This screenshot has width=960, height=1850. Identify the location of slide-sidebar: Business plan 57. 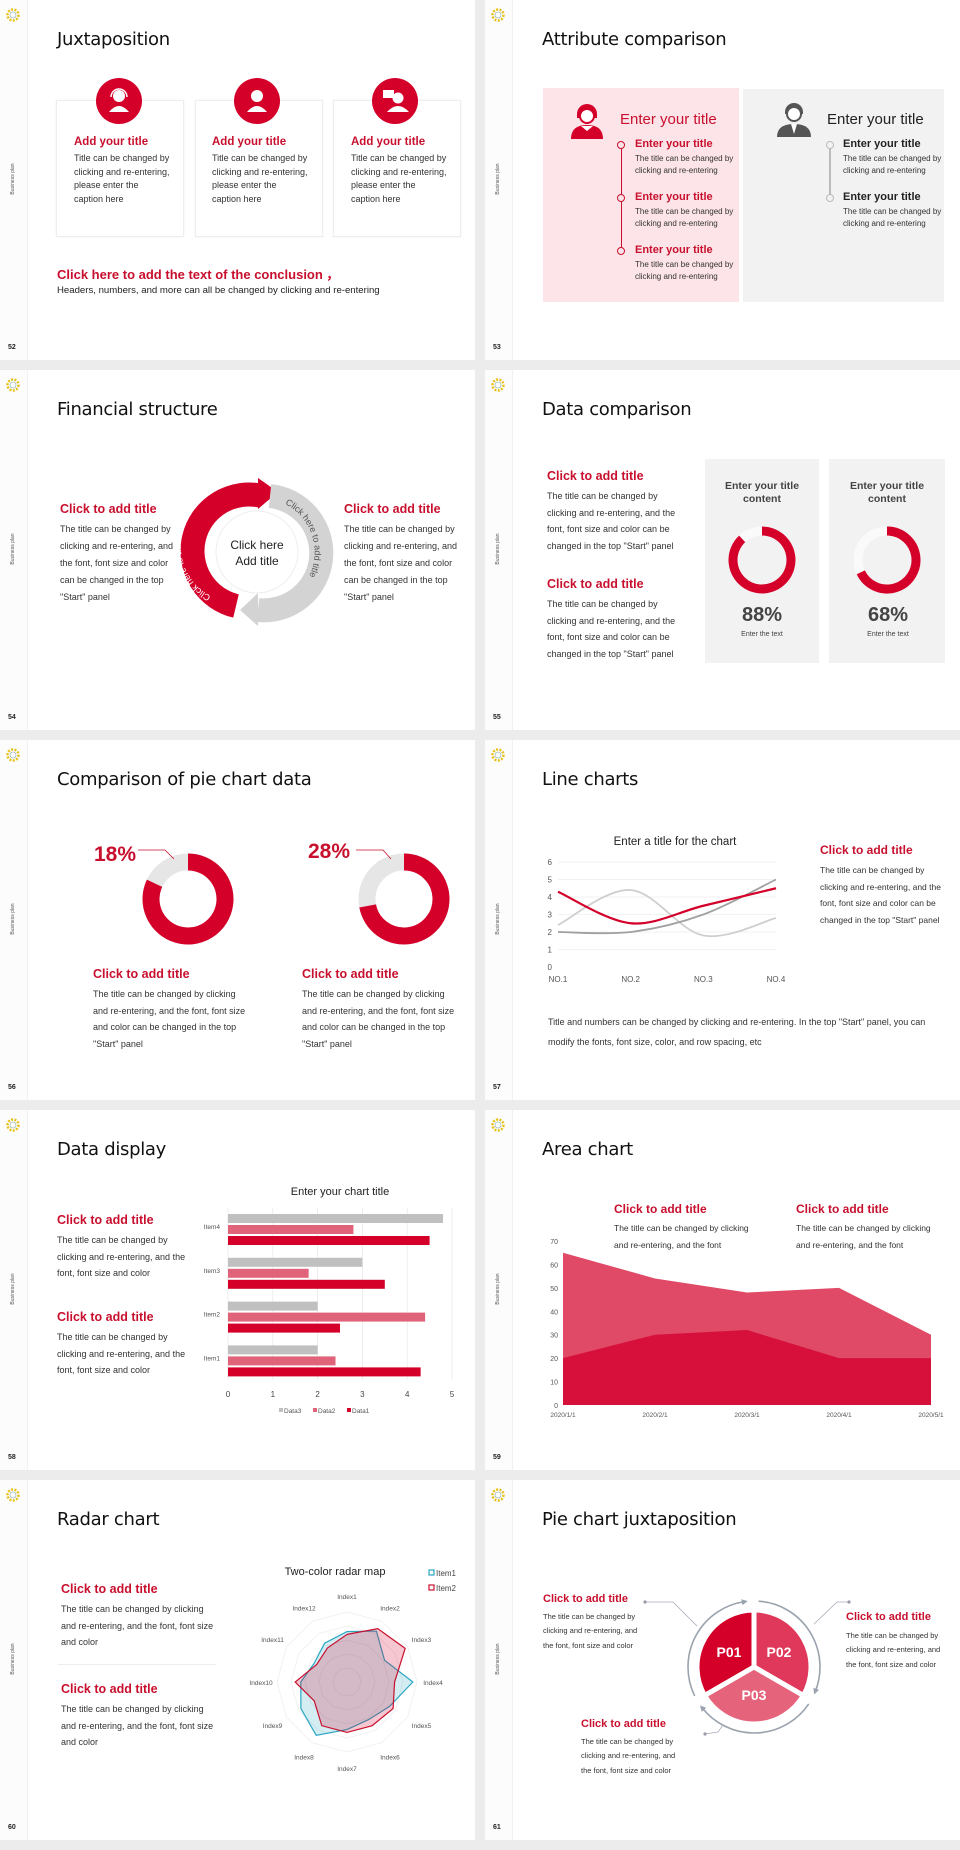
(499, 920).